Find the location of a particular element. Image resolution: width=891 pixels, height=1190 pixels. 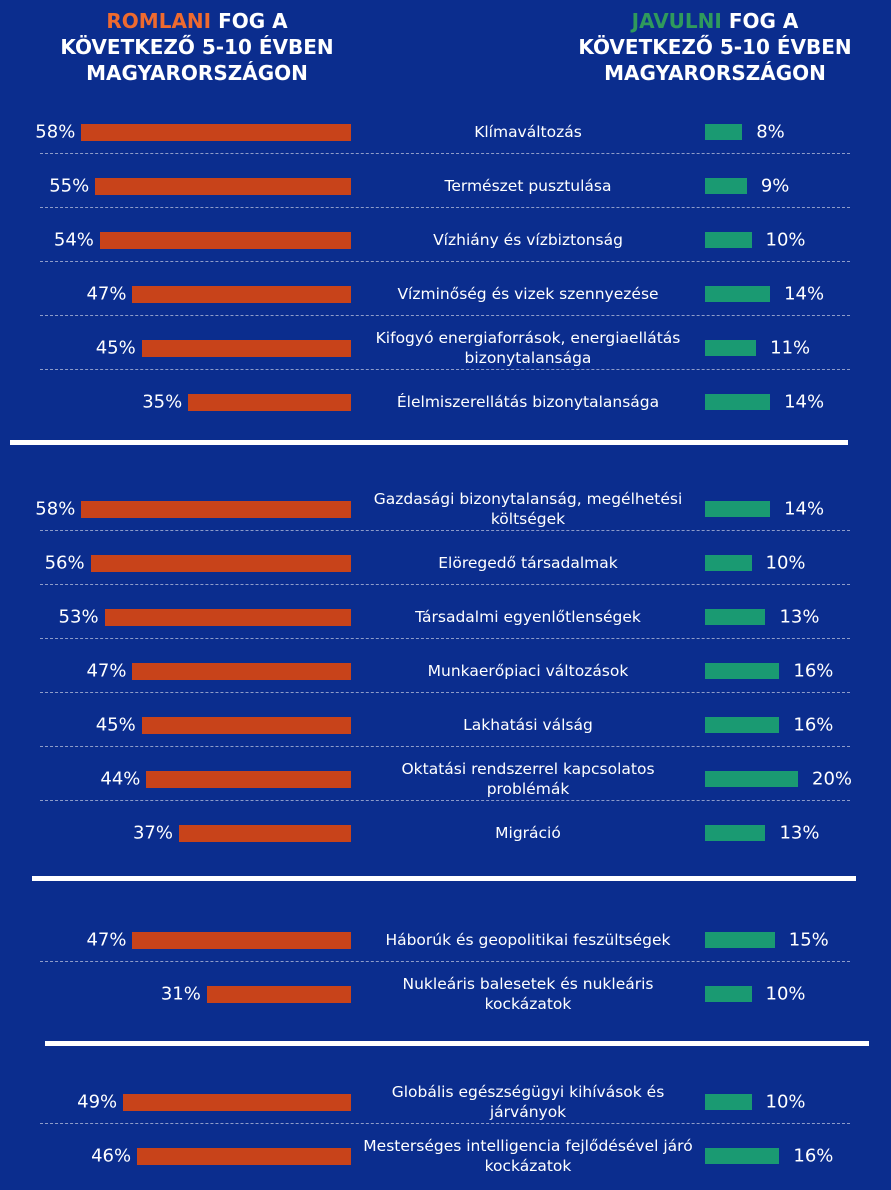

value-label: 8% is located at coordinates (770, 132).